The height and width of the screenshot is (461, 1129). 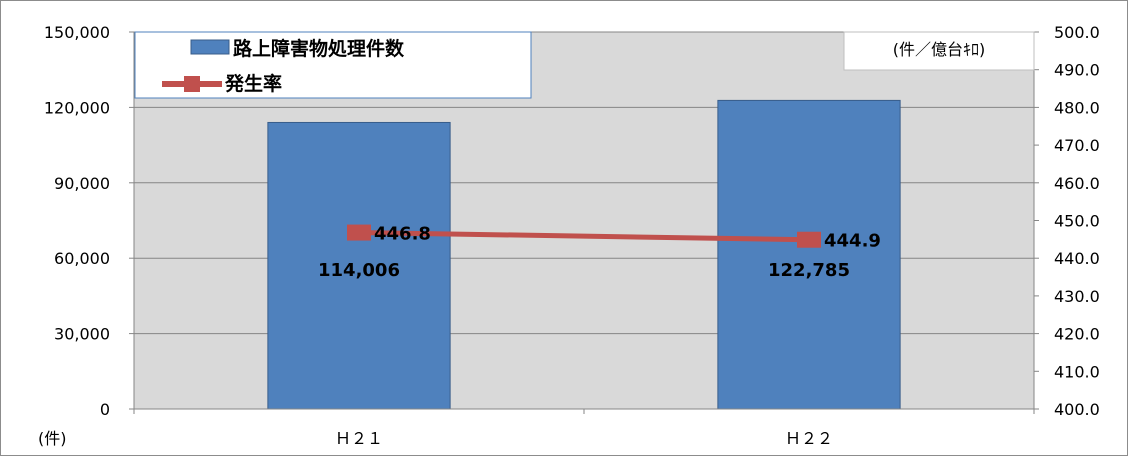 What do you see at coordinates (105, 409) in the screenshot?
I see `left-axis-tick-label: 0` at bounding box center [105, 409].